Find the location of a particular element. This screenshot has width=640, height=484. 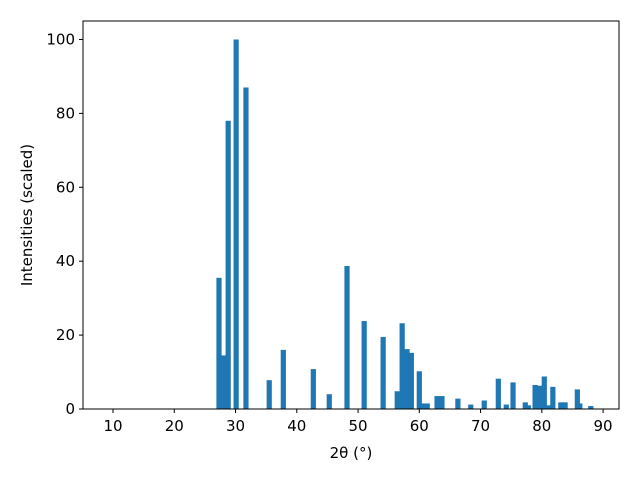

y-tick-label: 0 is located at coordinates (70, 409).